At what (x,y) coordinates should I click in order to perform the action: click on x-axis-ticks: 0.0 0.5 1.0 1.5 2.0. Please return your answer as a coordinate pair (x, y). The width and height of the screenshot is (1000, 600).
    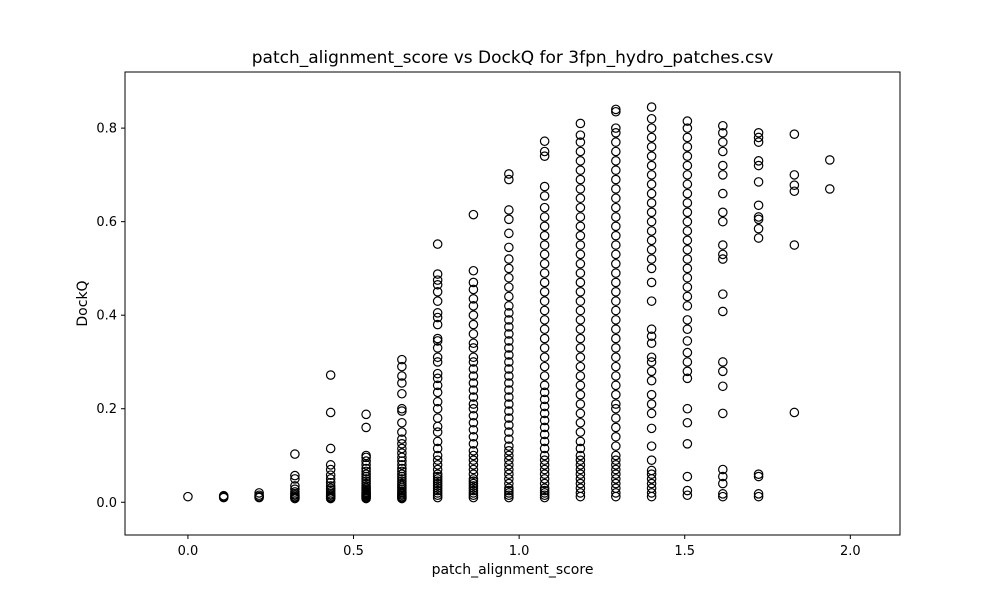
    Looking at the image, I should click on (519, 547).